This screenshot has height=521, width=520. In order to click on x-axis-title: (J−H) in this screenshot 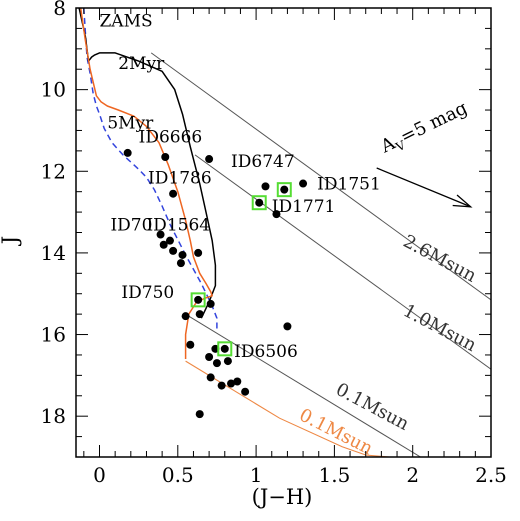, I will do `click(282, 497)`.